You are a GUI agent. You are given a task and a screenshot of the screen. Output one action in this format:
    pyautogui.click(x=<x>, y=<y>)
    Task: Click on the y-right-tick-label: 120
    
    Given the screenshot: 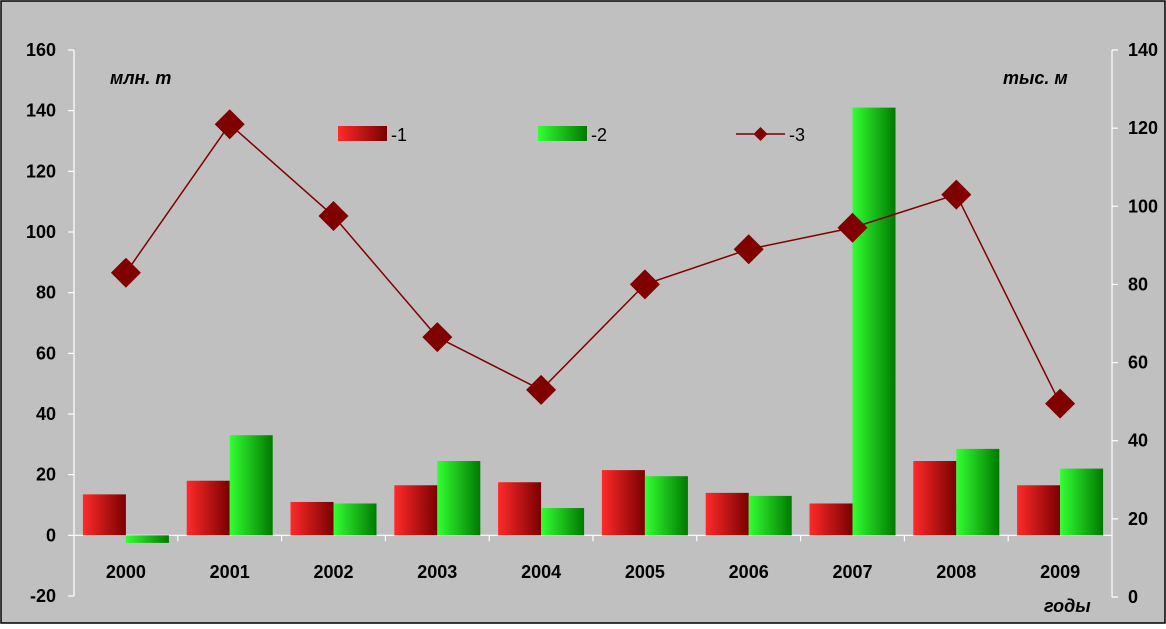 What is the action you would take?
    pyautogui.click(x=1143, y=128)
    